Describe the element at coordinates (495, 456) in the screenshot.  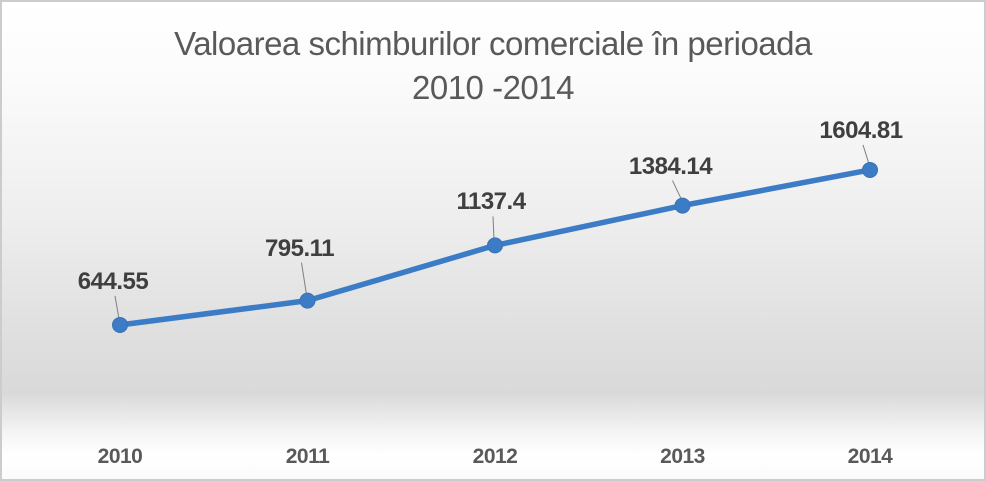
I see `x-axis-label-2012: 2012` at that location.